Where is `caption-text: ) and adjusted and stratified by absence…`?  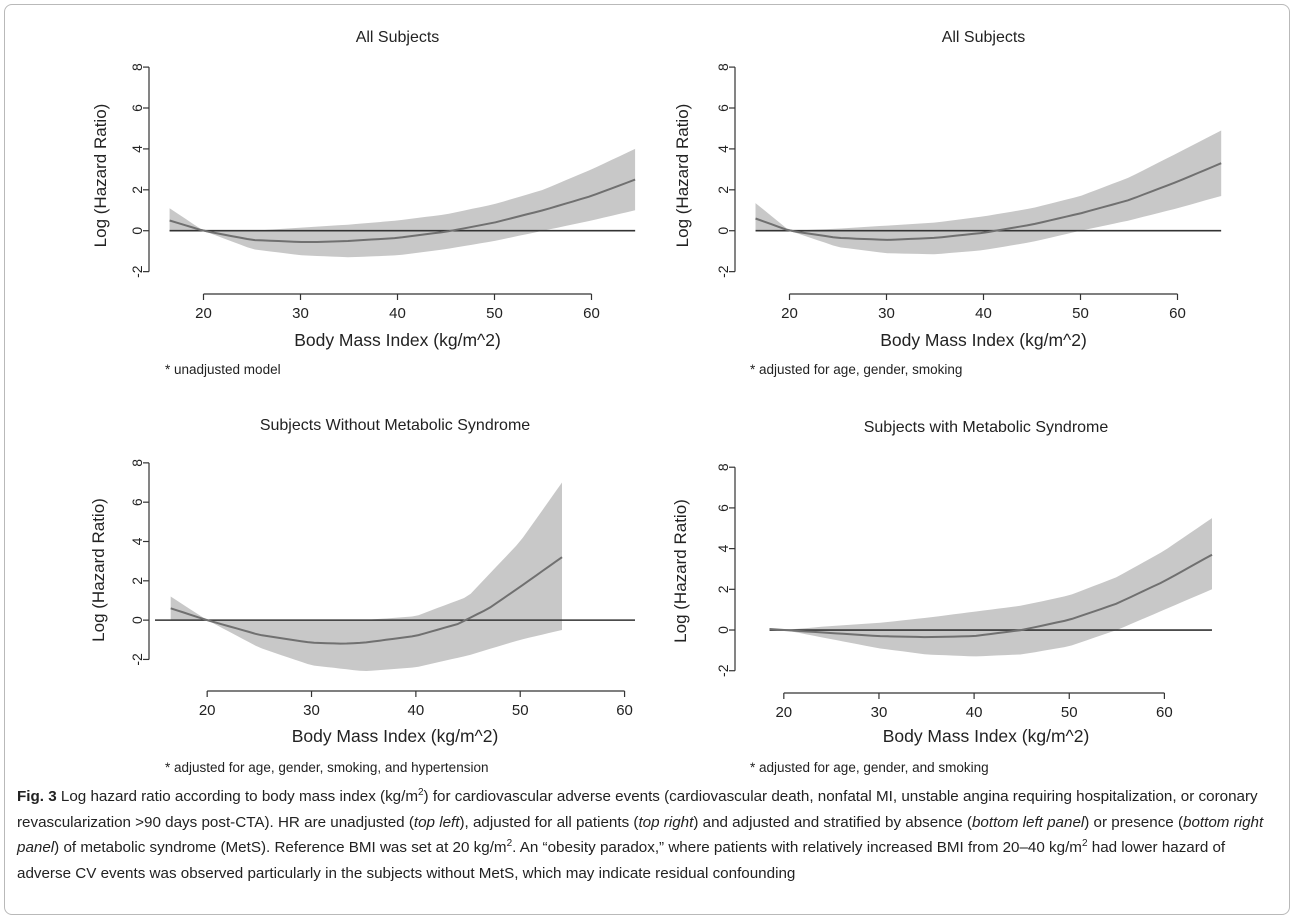 caption-text: ) and adjusted and stratified by absence… is located at coordinates (832, 822).